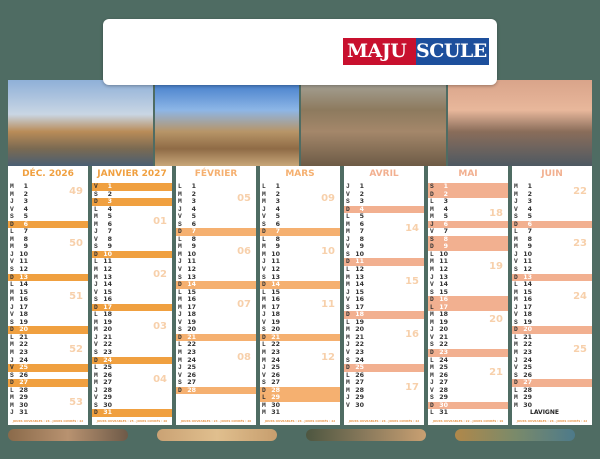 This screenshot has height=459, width=600. What do you see at coordinates (275, 270) in the screenshot?
I see `day-number: 12` at bounding box center [275, 270].